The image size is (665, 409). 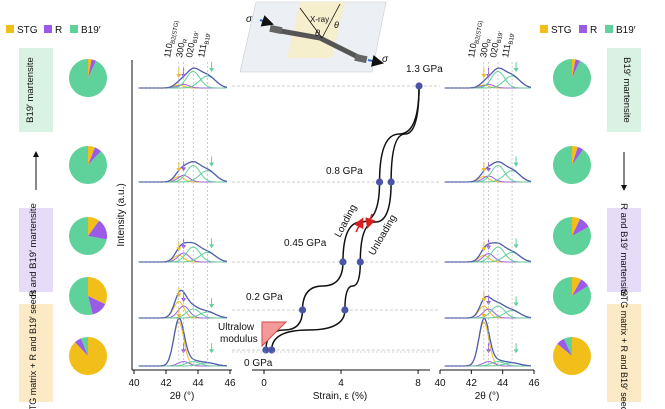 What do you see at coordinates (58, 30) in the screenshot?
I see `legend-label-r: R` at bounding box center [58, 30].